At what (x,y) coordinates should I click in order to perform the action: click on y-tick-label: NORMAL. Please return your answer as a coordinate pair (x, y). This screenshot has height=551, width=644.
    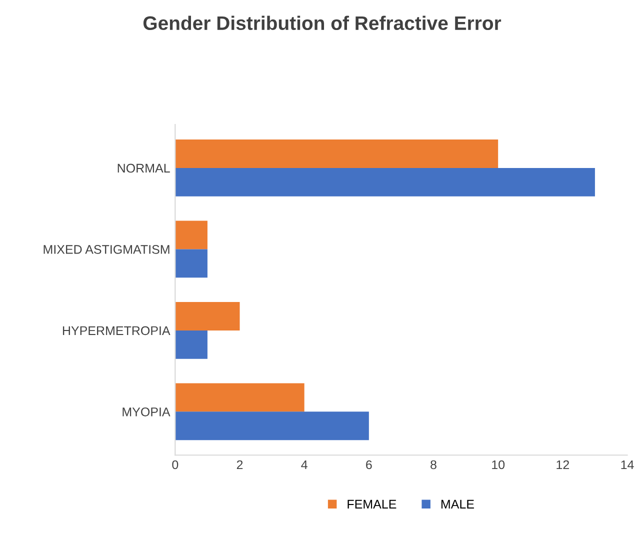
    Looking at the image, I should click on (144, 168).